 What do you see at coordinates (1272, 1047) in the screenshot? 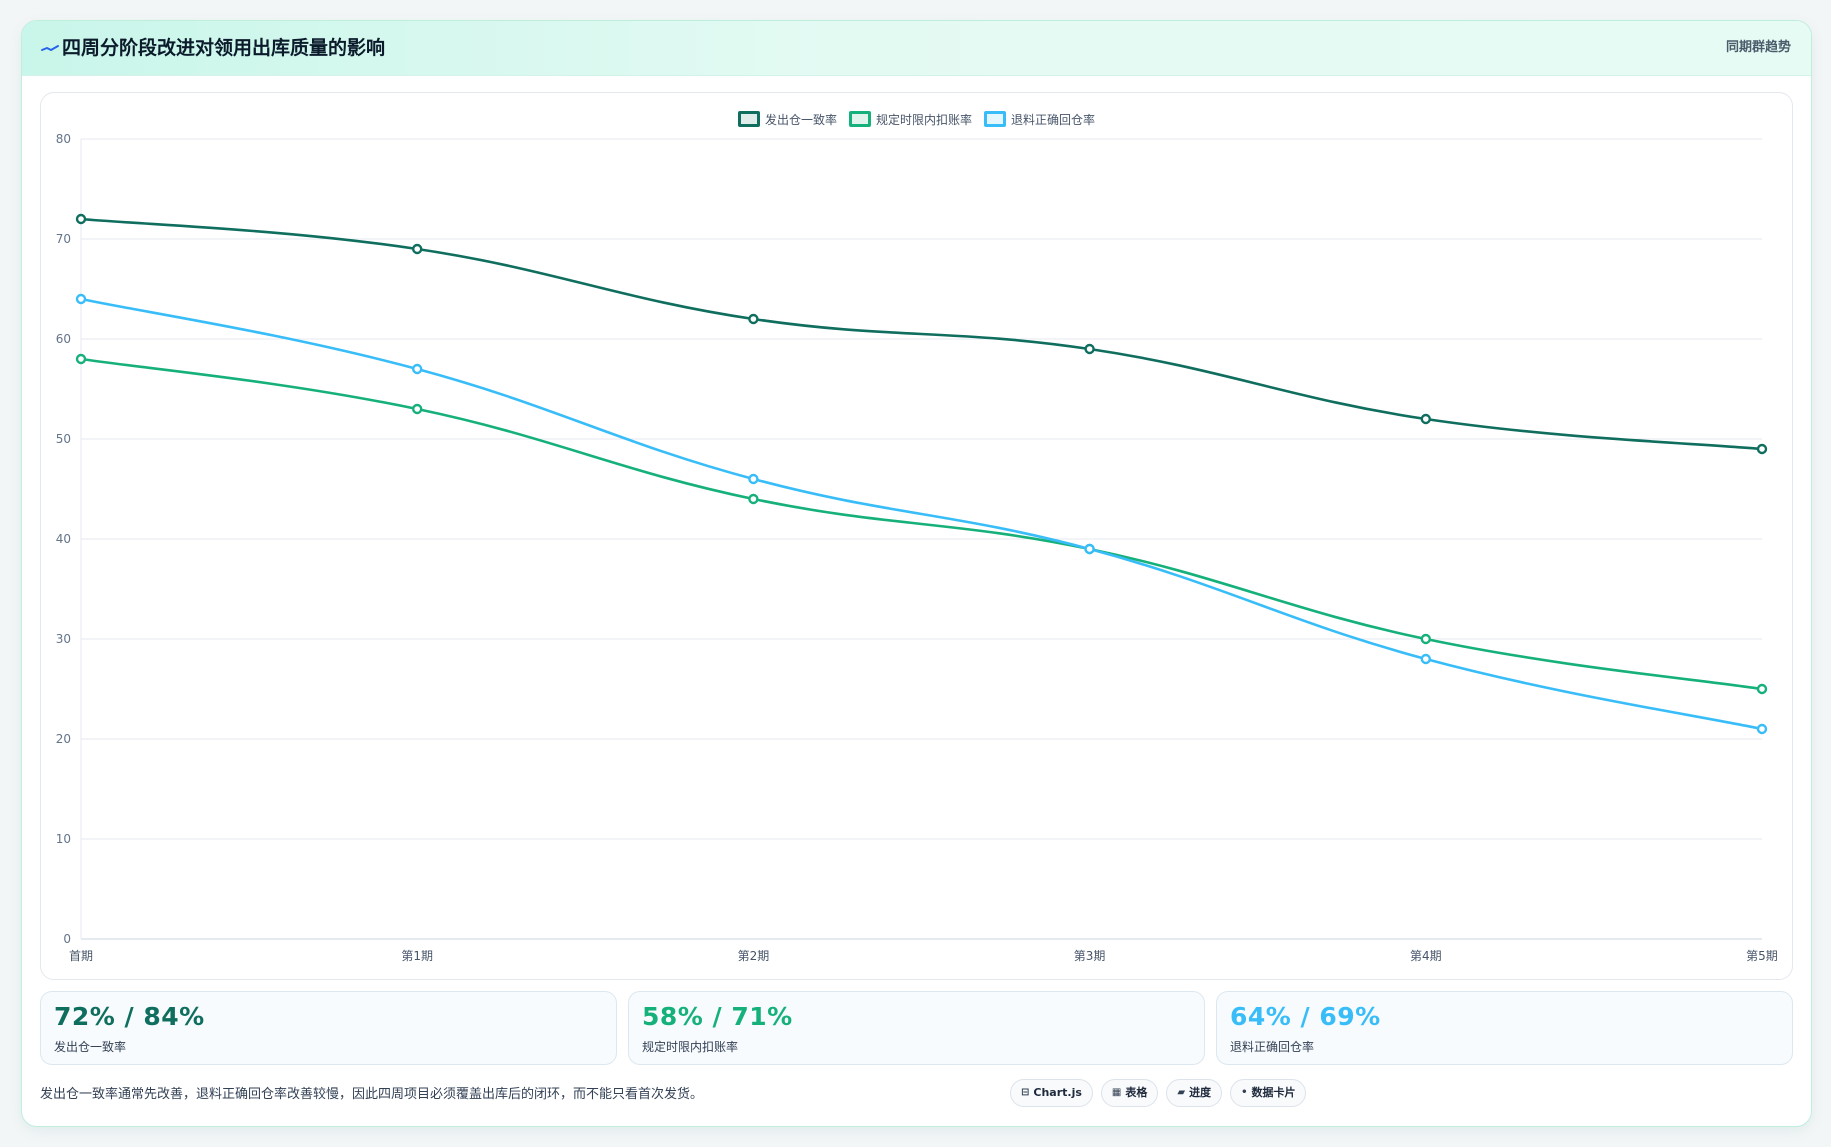
I see `stat-label: 退料正确回仓率` at bounding box center [1272, 1047].